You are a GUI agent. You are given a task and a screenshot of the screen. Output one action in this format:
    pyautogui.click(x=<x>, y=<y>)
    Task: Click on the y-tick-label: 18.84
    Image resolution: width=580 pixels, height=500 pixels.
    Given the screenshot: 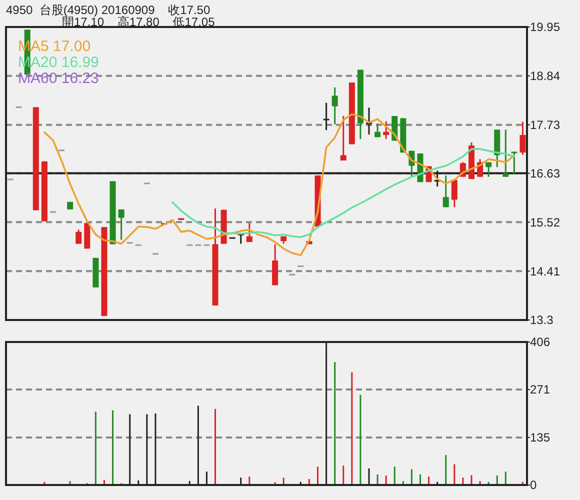 What is the action you would take?
    pyautogui.click(x=545, y=76)
    